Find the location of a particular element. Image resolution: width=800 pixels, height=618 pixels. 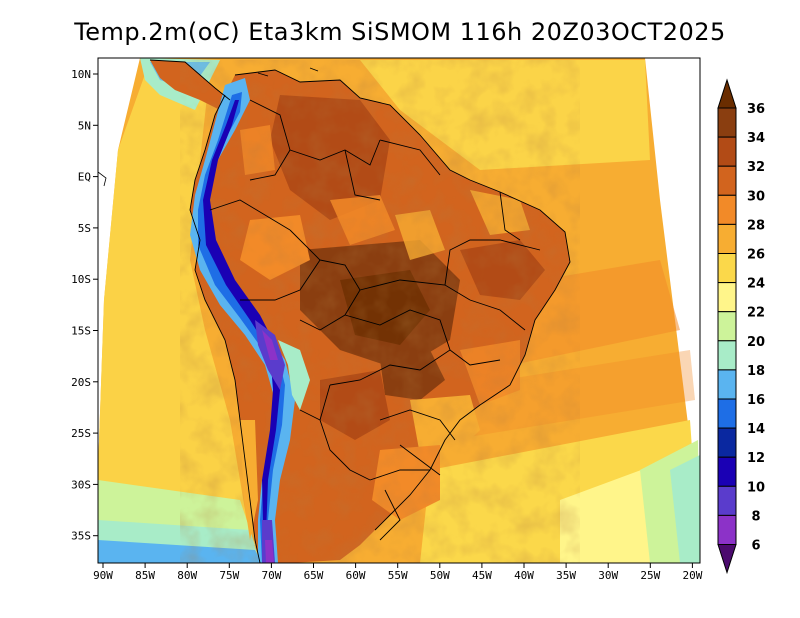

lon-tick-label: 80W is located at coordinates (187, 575).